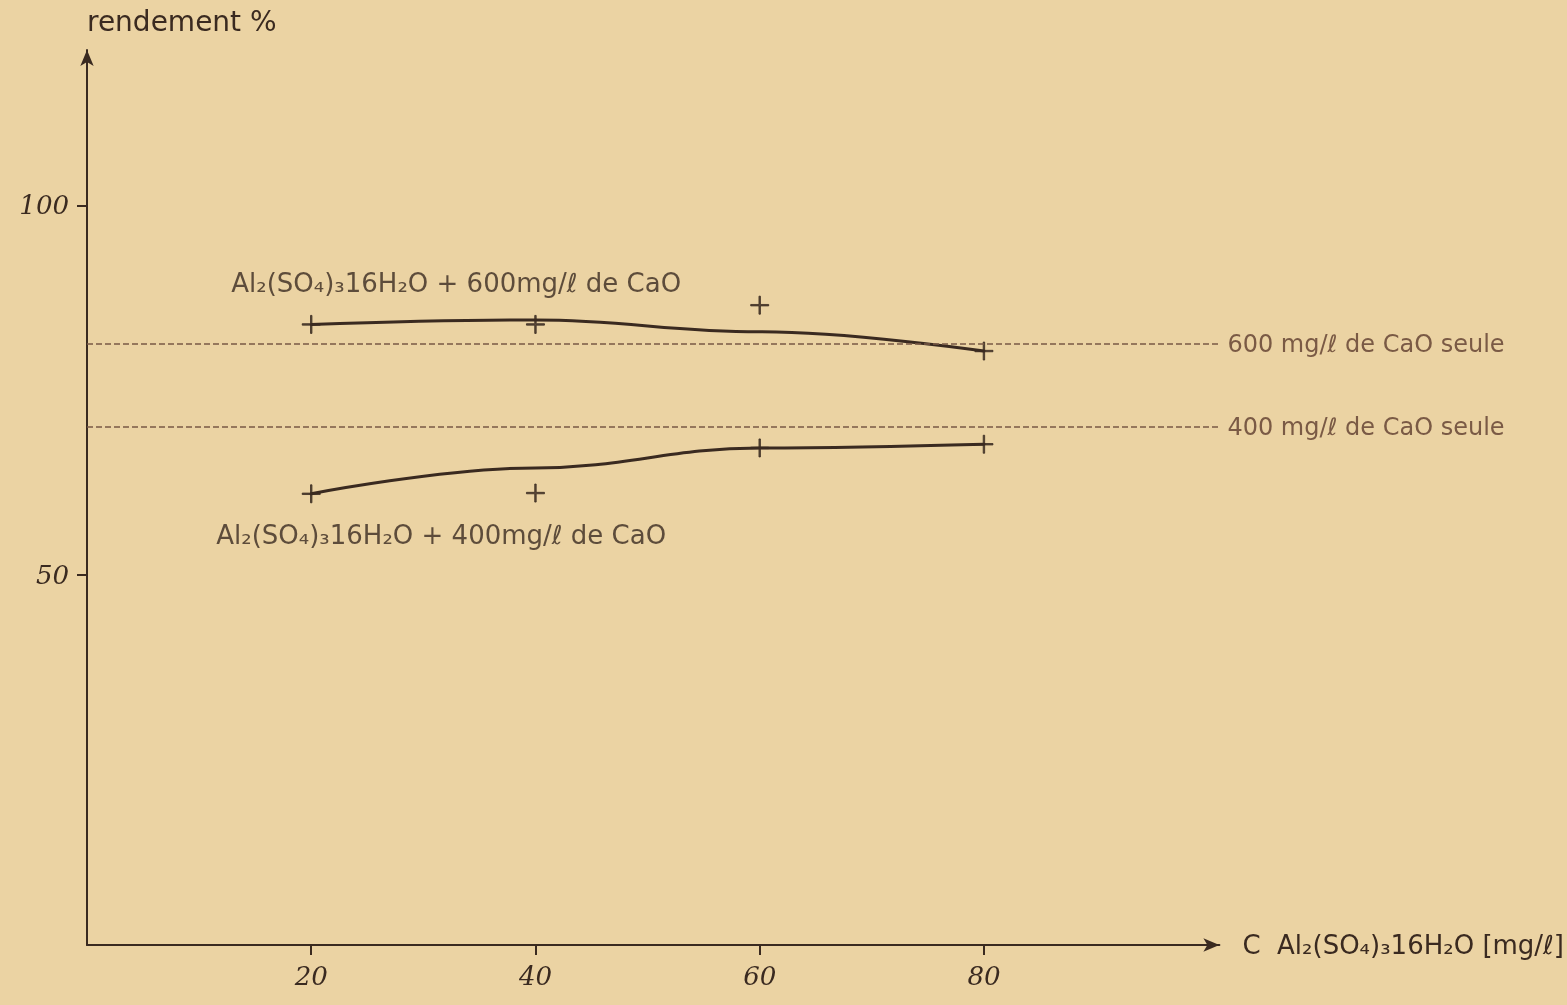 The image size is (1567, 1005). What do you see at coordinates (310, 976) in the screenshot?
I see `x-tick-label: 20` at bounding box center [310, 976].